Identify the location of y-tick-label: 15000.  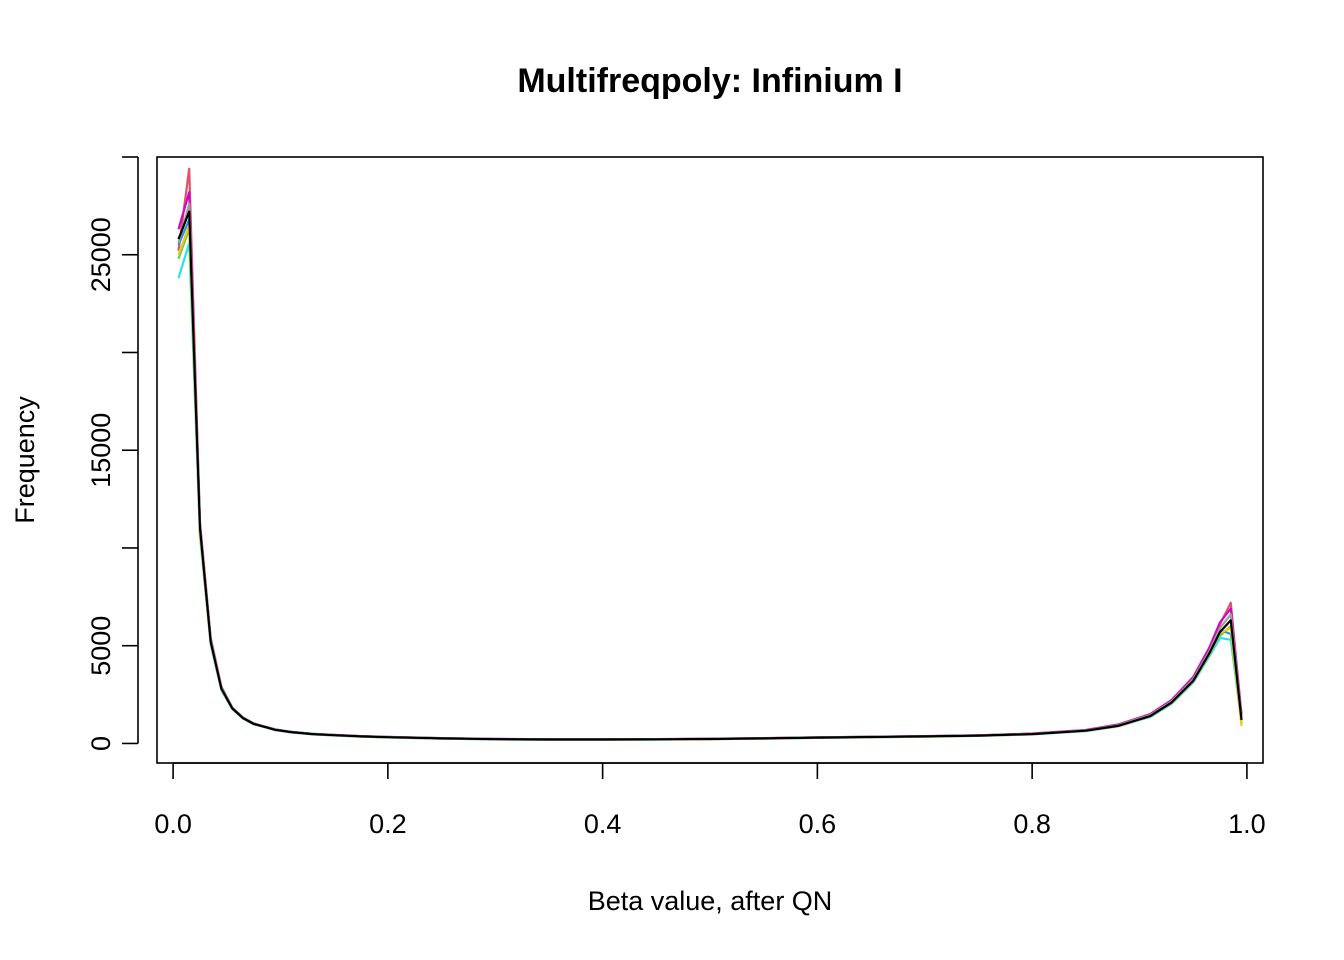
(101, 450).